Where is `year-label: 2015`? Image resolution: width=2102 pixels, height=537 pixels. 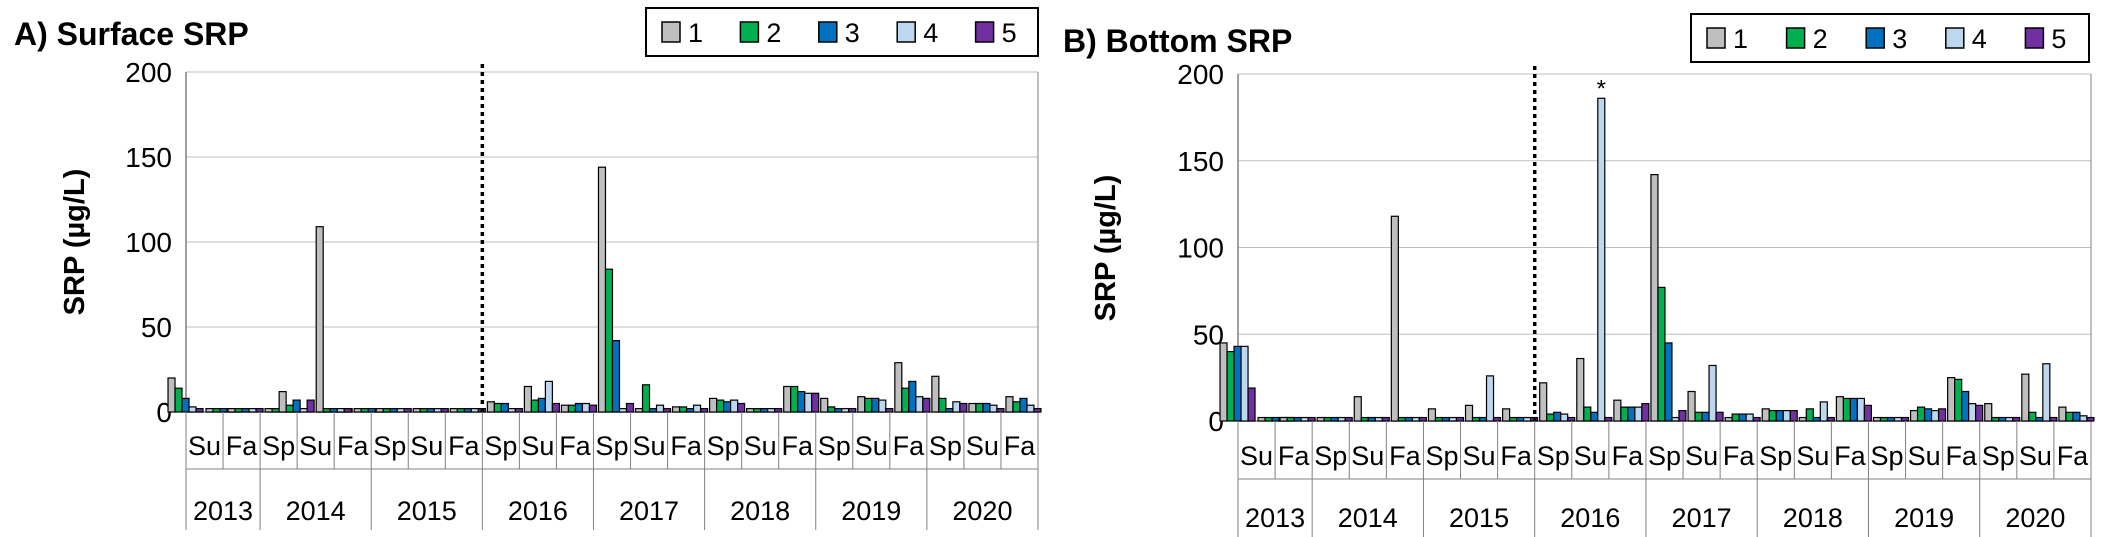
year-label: 2015 is located at coordinates (427, 511).